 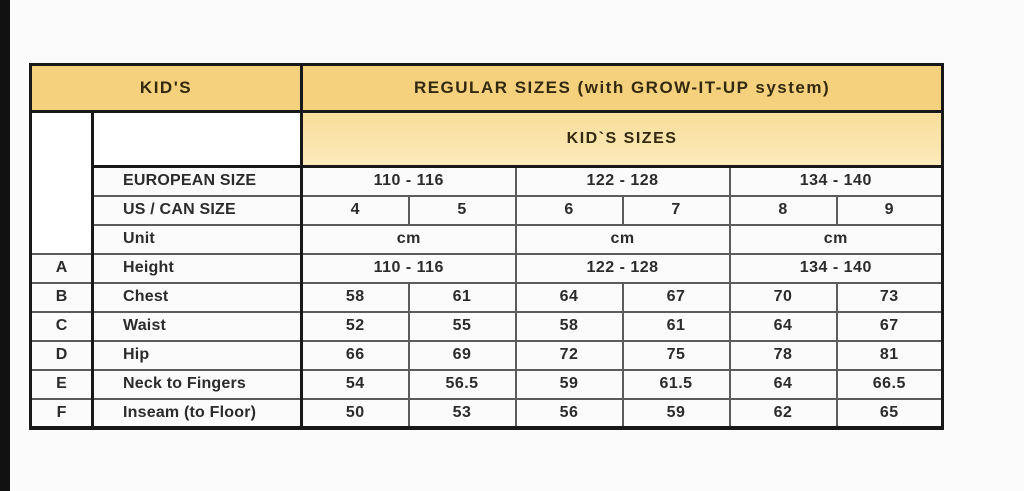 I want to click on value-cell: 81, so click(x=889, y=355).